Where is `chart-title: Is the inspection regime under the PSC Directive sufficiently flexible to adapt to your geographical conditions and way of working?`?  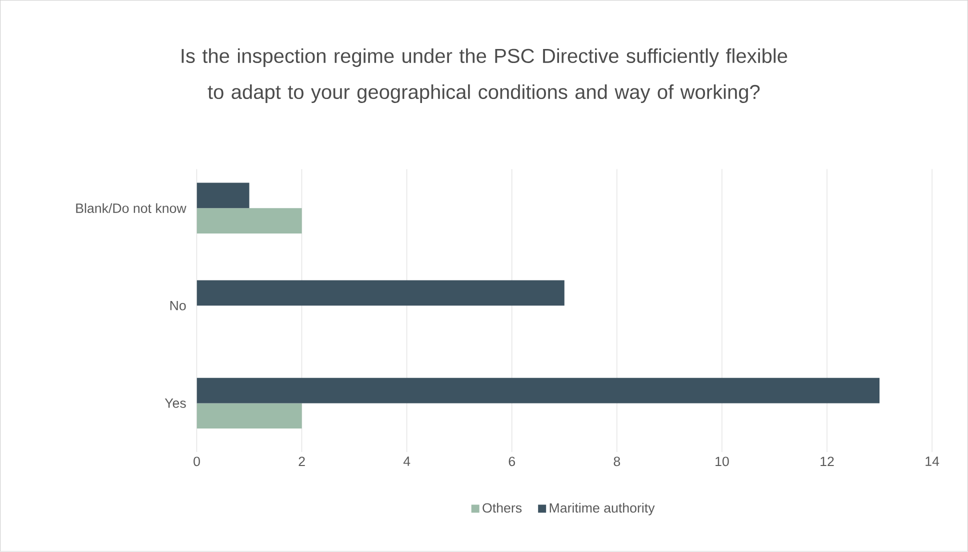
chart-title: Is the inspection regime under the PSC Directive sufficiently flexible to adapt to your geographical conditions and way of working? is located at coordinates (485, 76).